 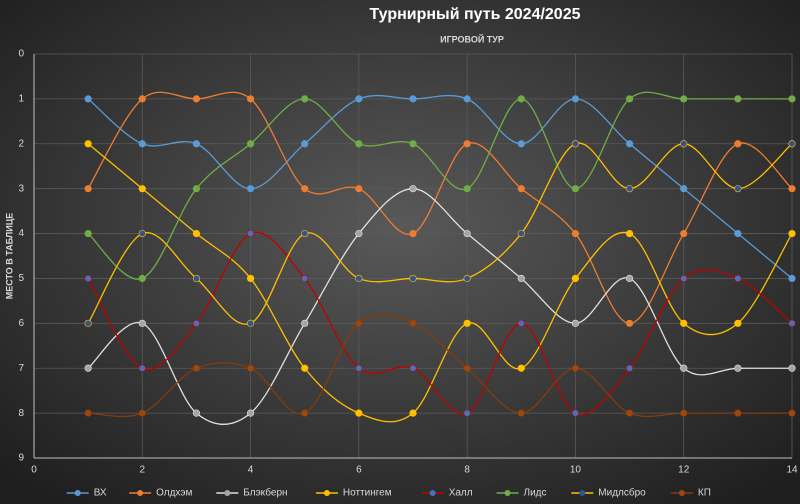 I want to click on legend-label: КП, so click(x=704, y=493).